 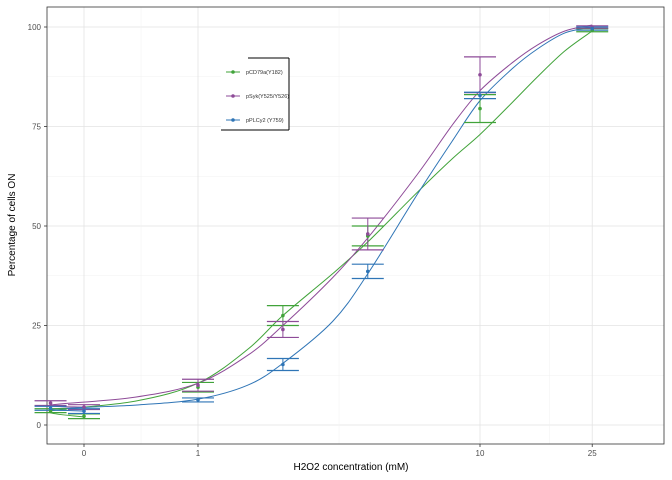 I want to click on x-axis-title: H2O2 concentration (mM), so click(x=350, y=467).